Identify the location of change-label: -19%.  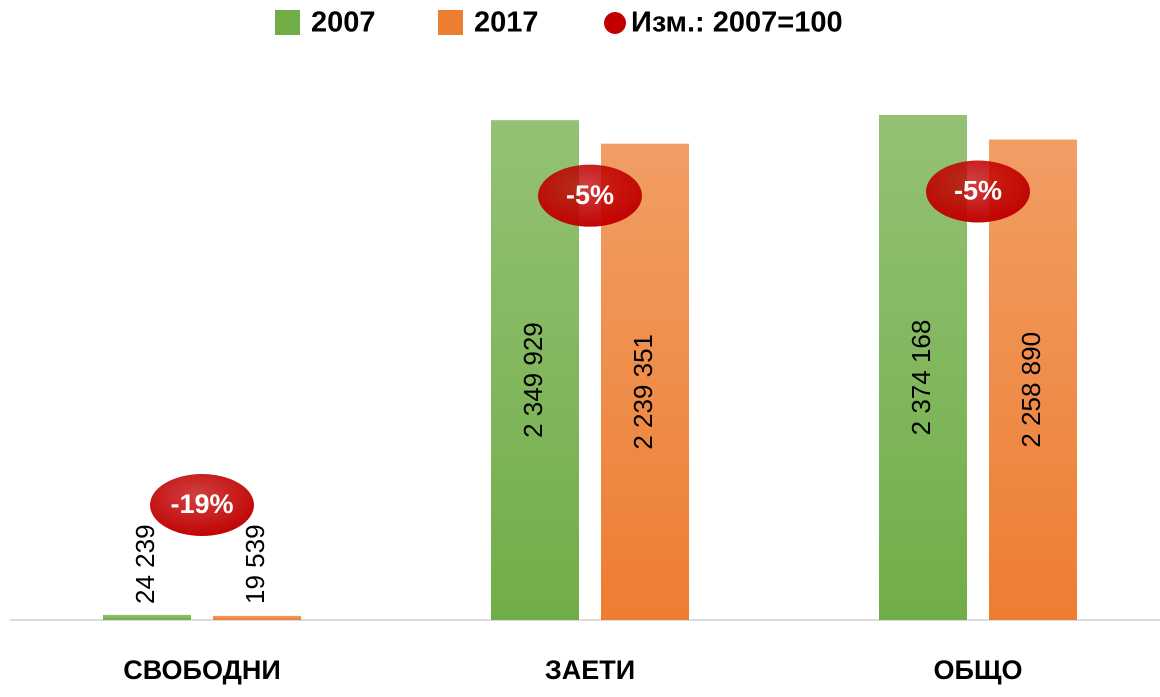
(201, 504).